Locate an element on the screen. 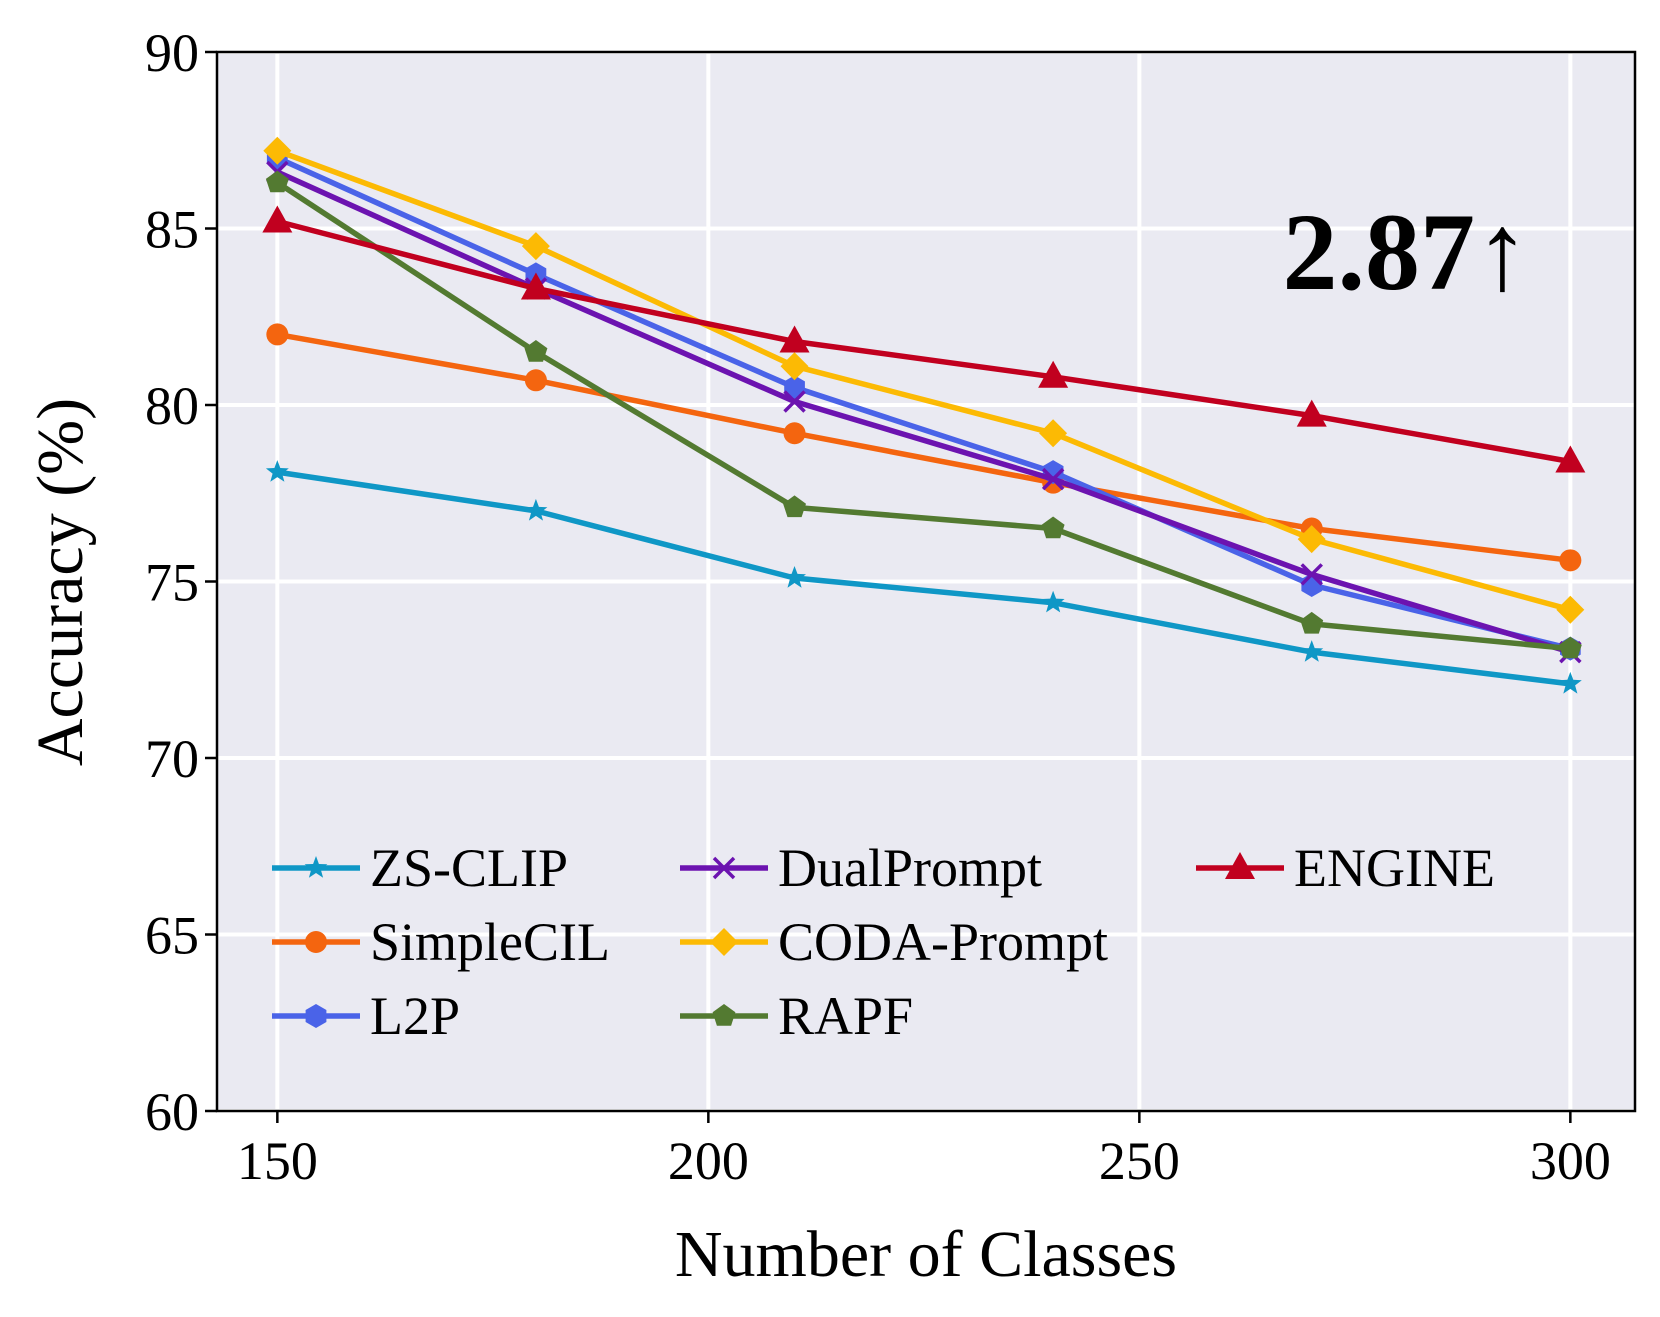 The width and height of the screenshot is (1660, 1317). legend-item-l2p: L2P is located at coordinates (366, 1016).